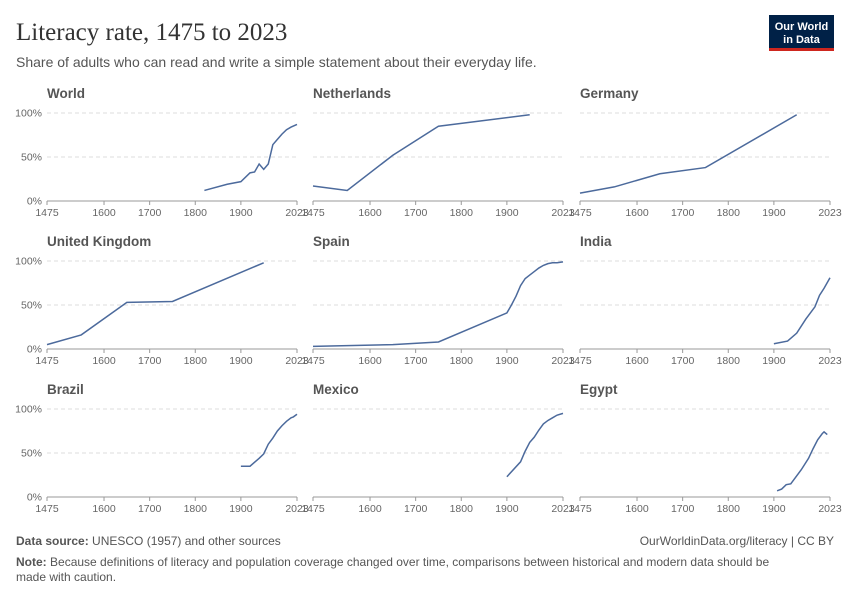  What do you see at coordinates (599, 389) in the screenshot?
I see `panel-title: Egypt` at bounding box center [599, 389].